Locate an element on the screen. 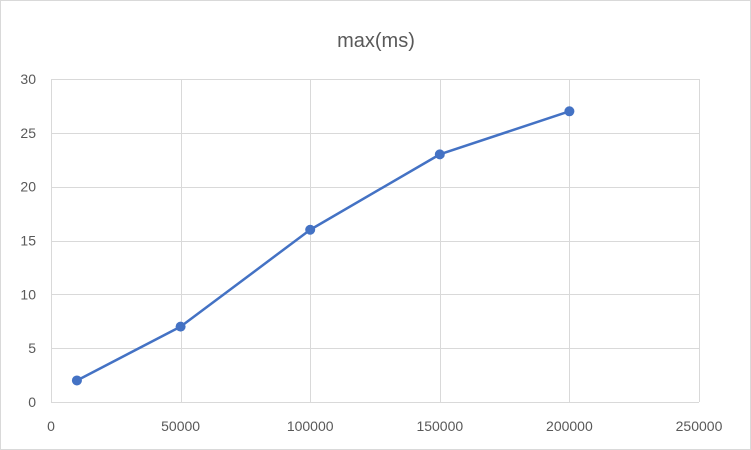  x-tick-label: 250000 is located at coordinates (699, 426).